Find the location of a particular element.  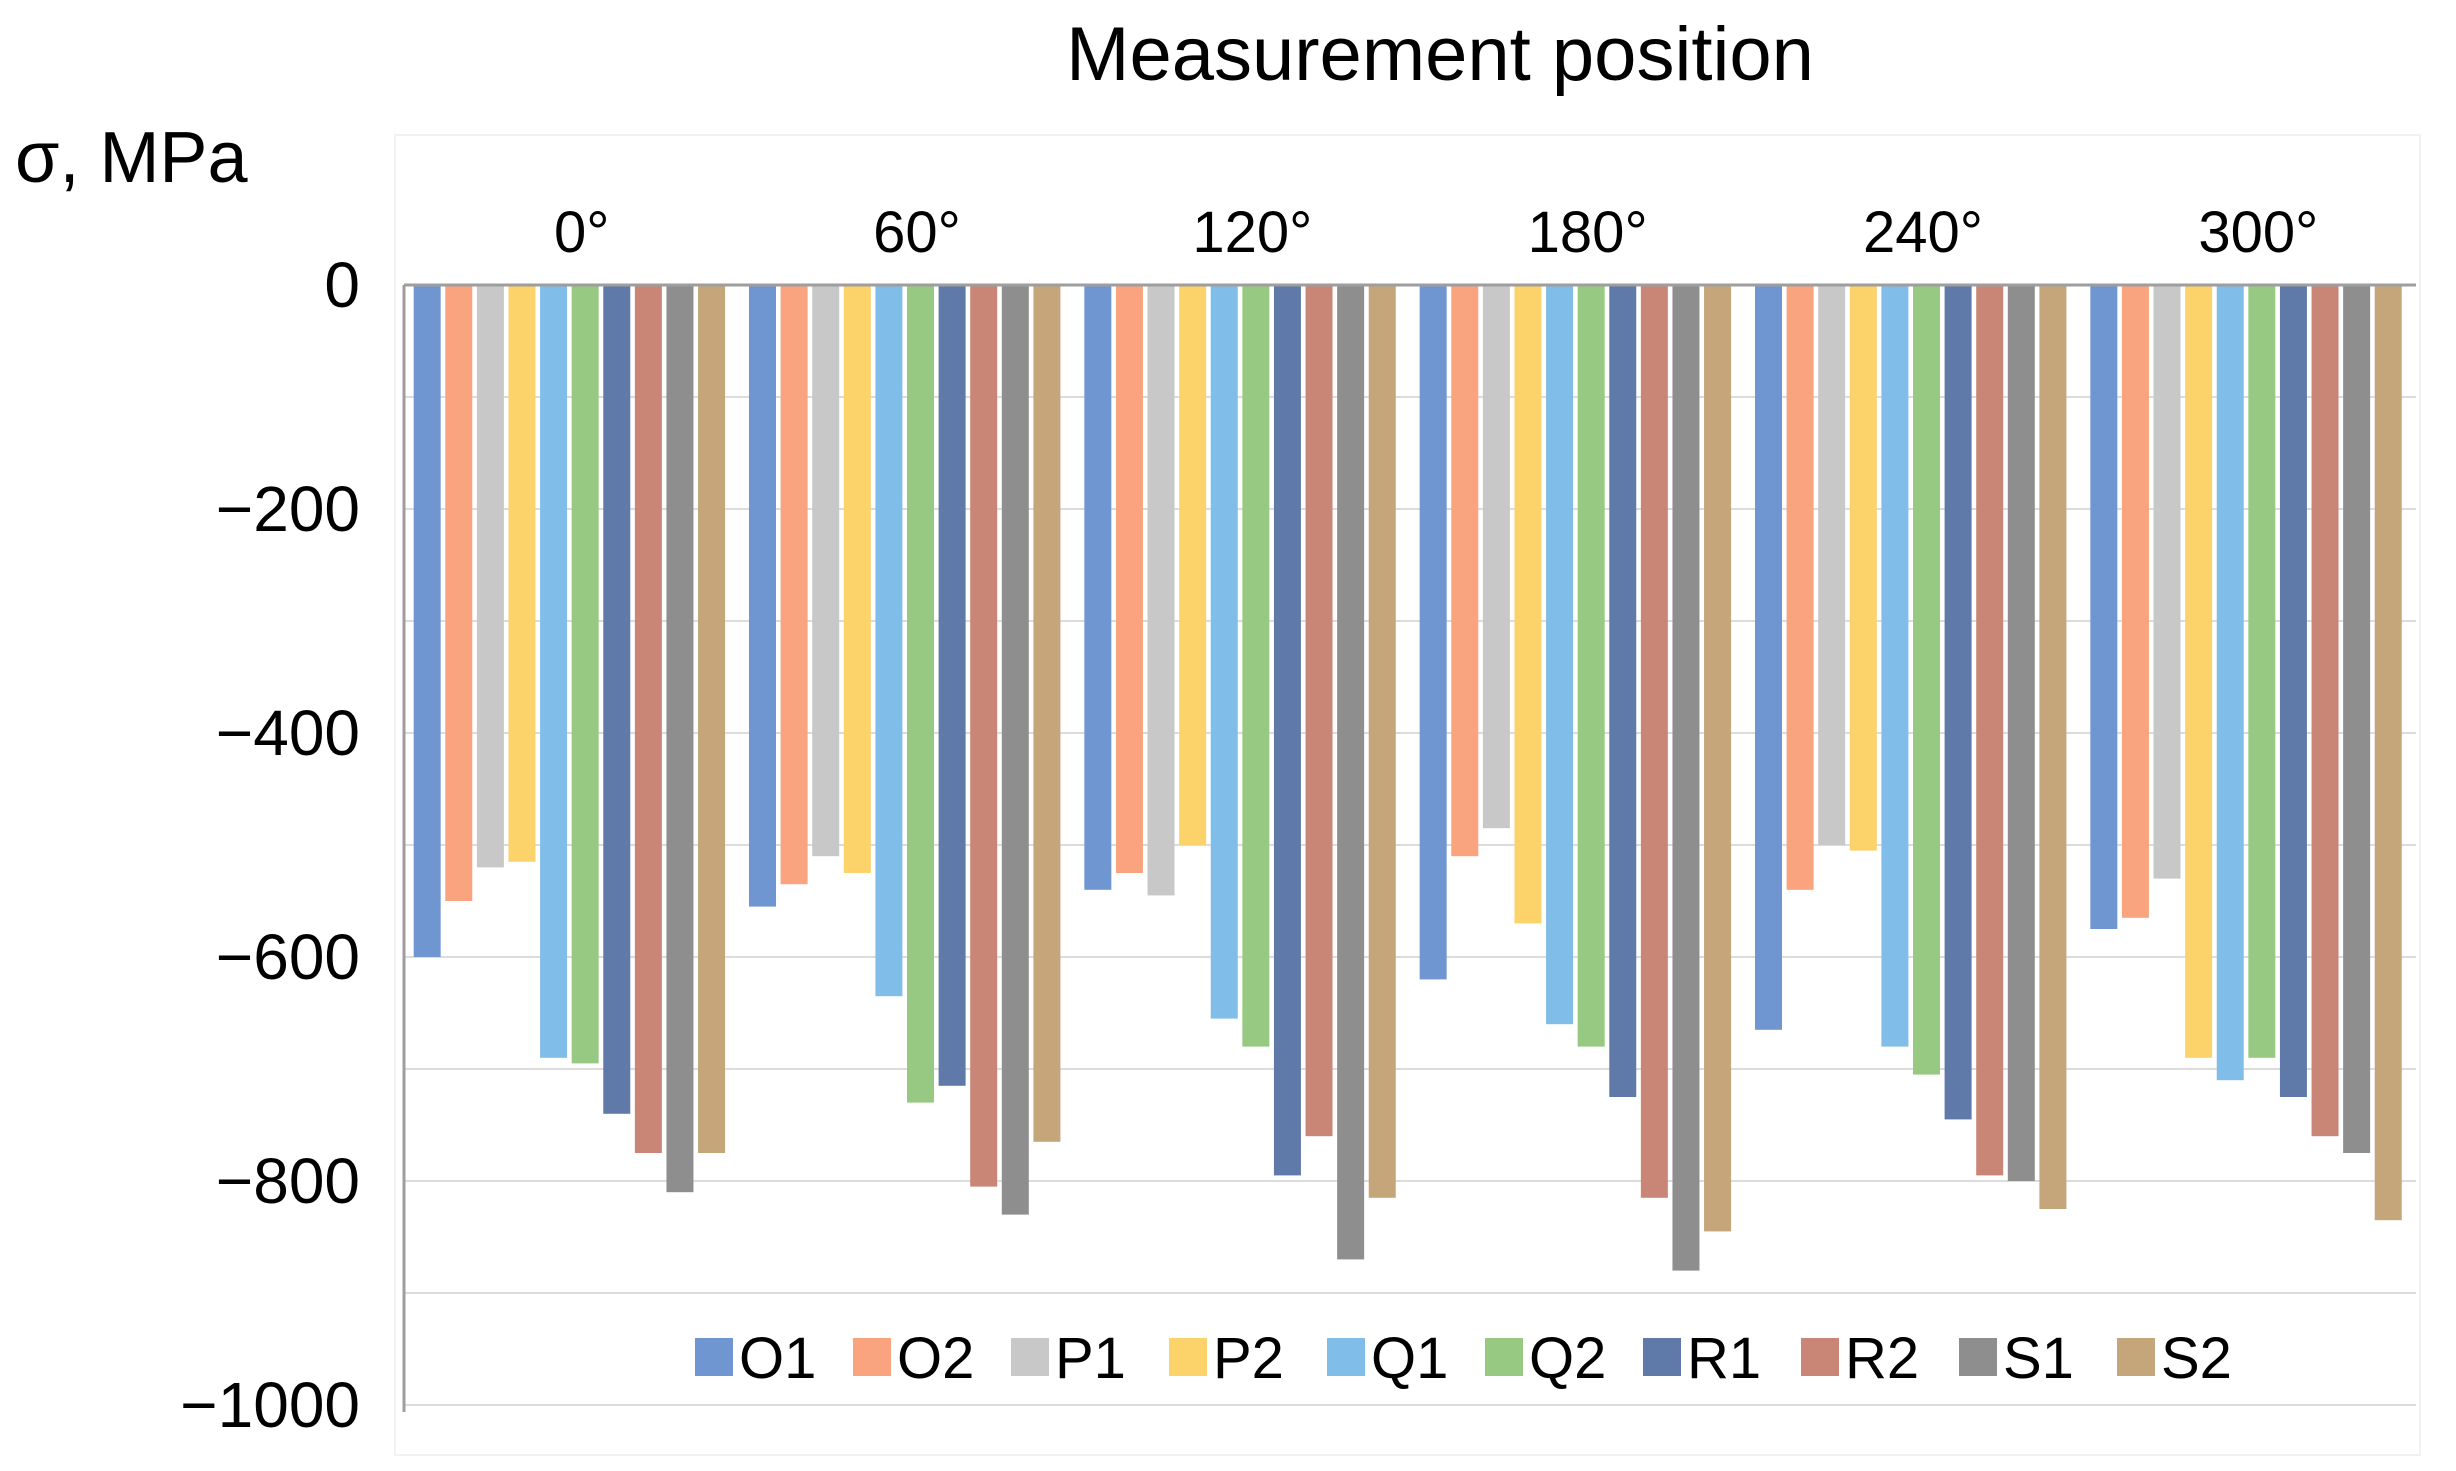

category-label: 300° is located at coordinates (2258, 232).